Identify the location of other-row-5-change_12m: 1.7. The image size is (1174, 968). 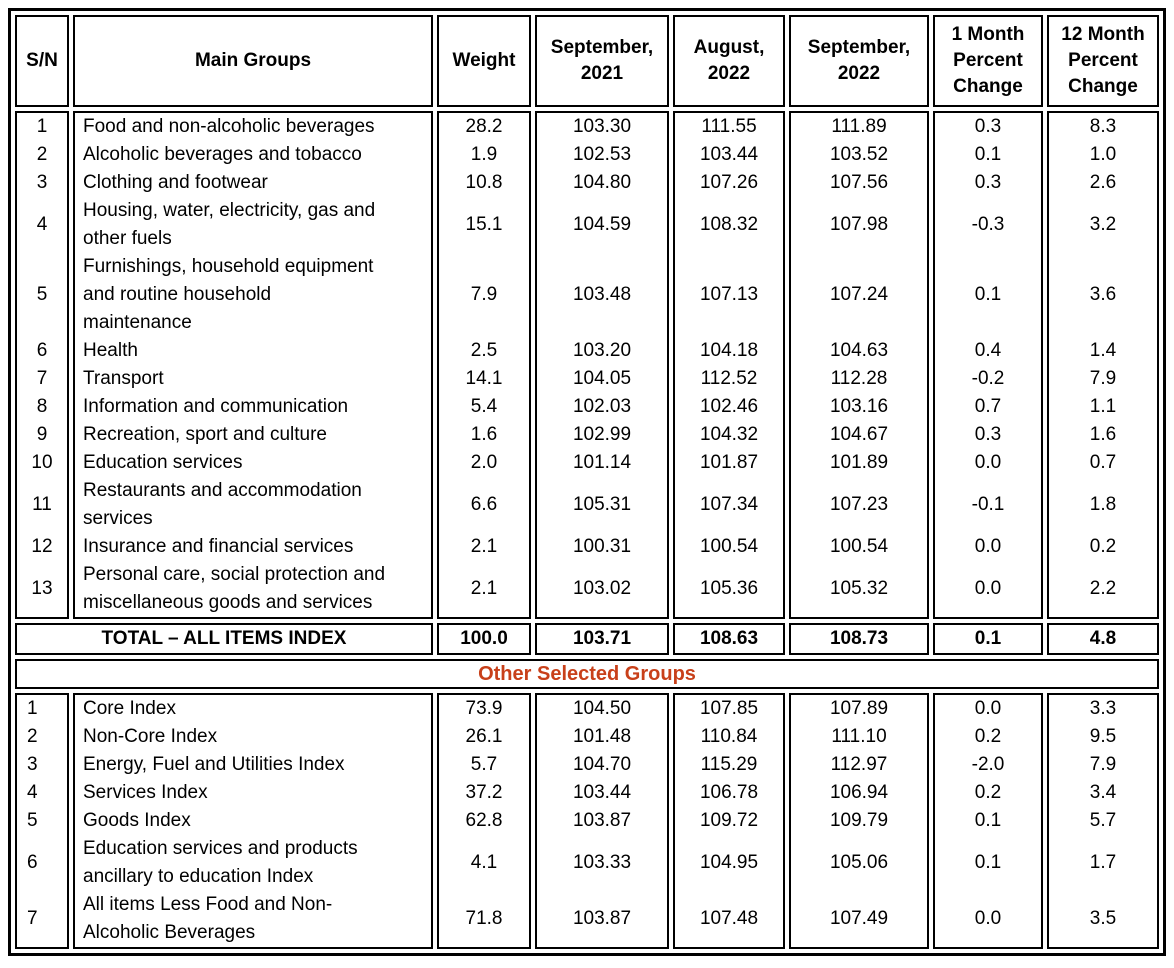
(1103, 862).